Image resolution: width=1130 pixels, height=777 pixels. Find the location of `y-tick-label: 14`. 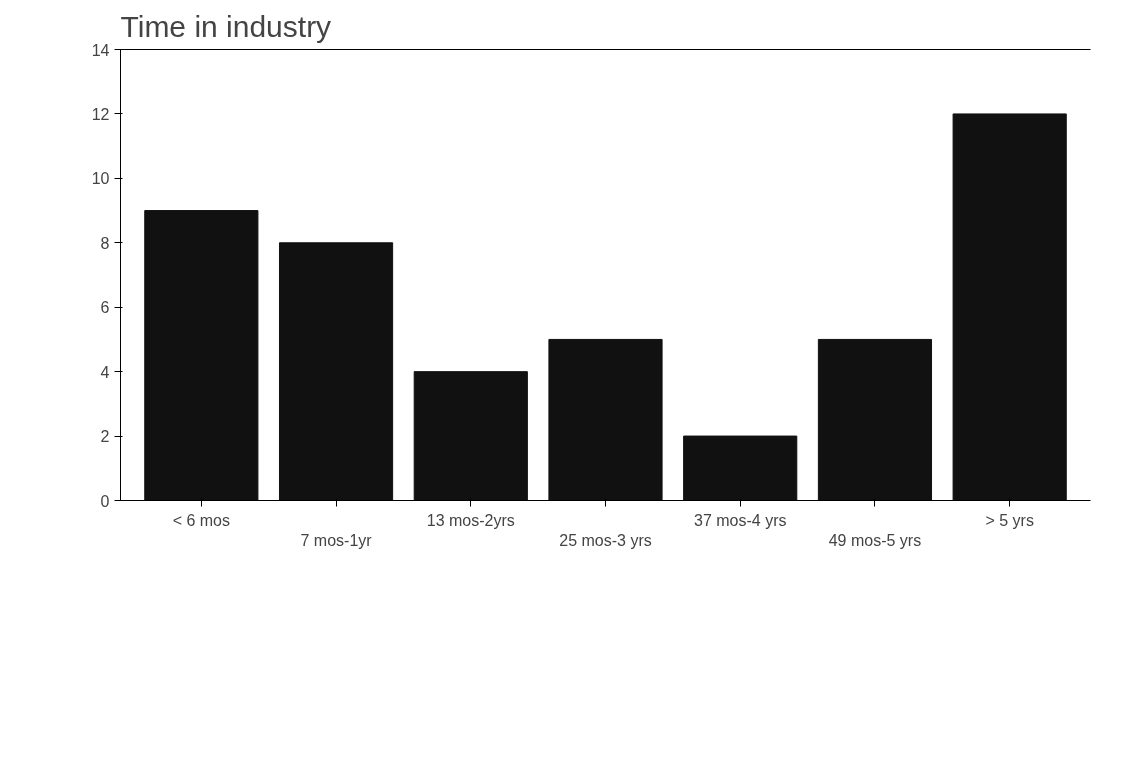

y-tick-label: 14 is located at coordinates (100, 50).